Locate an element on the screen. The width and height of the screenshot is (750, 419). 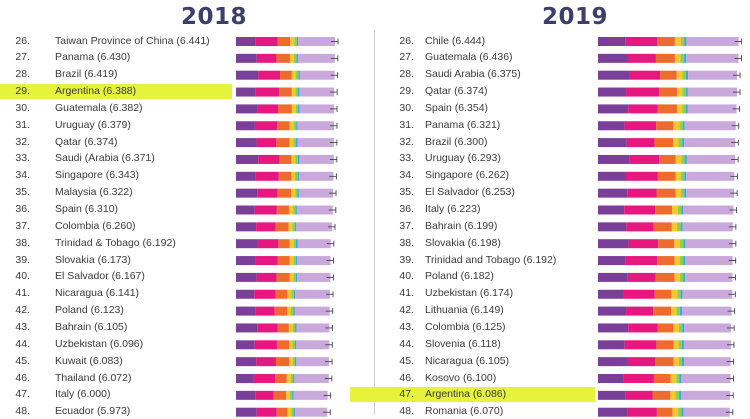
country-score-label: Nicaragua (6.141) is located at coordinates (97, 293).